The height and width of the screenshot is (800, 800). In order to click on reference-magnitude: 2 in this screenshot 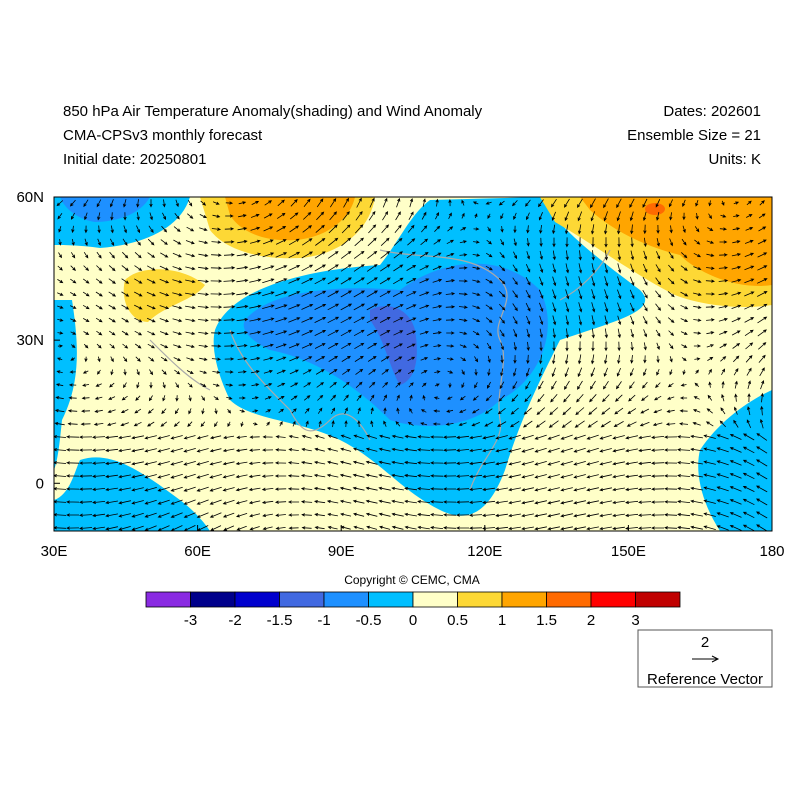, I will do `click(705, 642)`.